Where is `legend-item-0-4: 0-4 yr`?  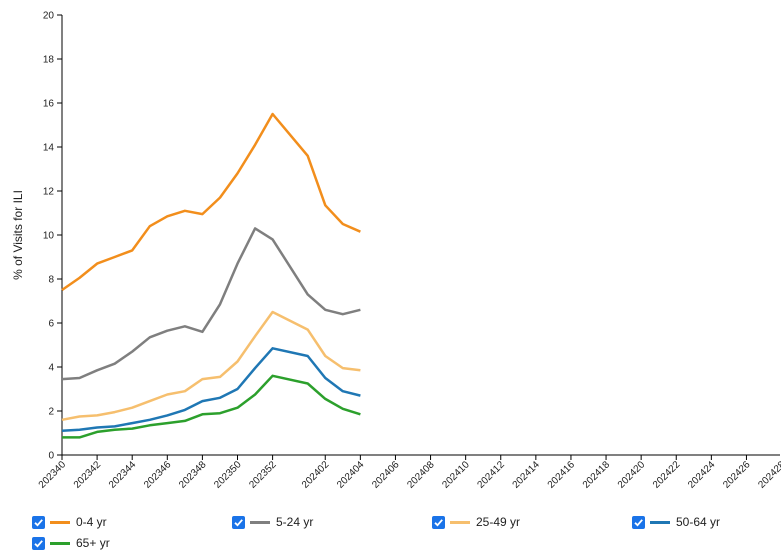 legend-item-0-4: 0-4 yr is located at coordinates (69, 522).